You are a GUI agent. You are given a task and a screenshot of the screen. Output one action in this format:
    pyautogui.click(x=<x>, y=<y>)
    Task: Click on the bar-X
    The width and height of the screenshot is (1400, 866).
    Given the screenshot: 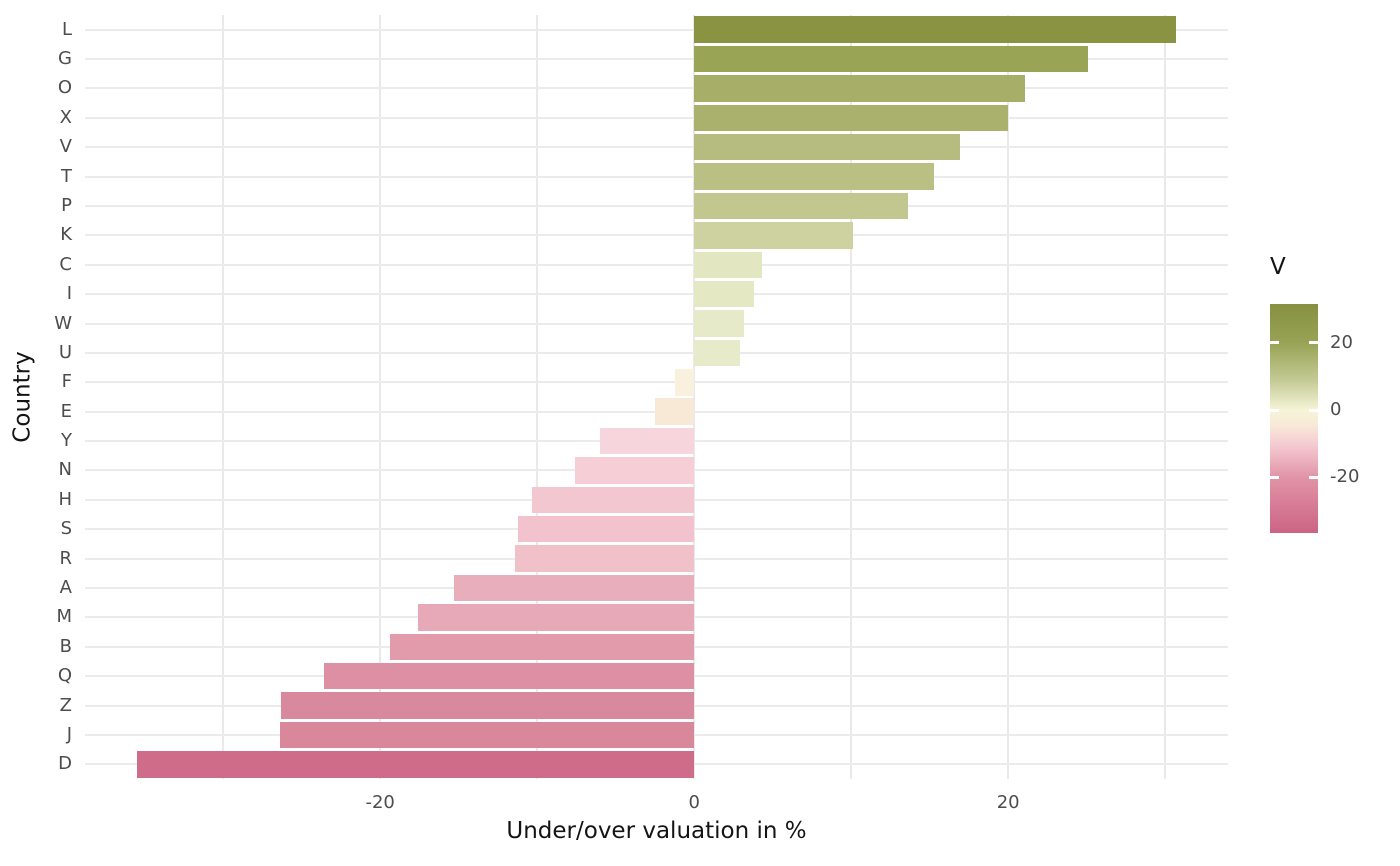 What is the action you would take?
    pyautogui.click(x=851, y=118)
    